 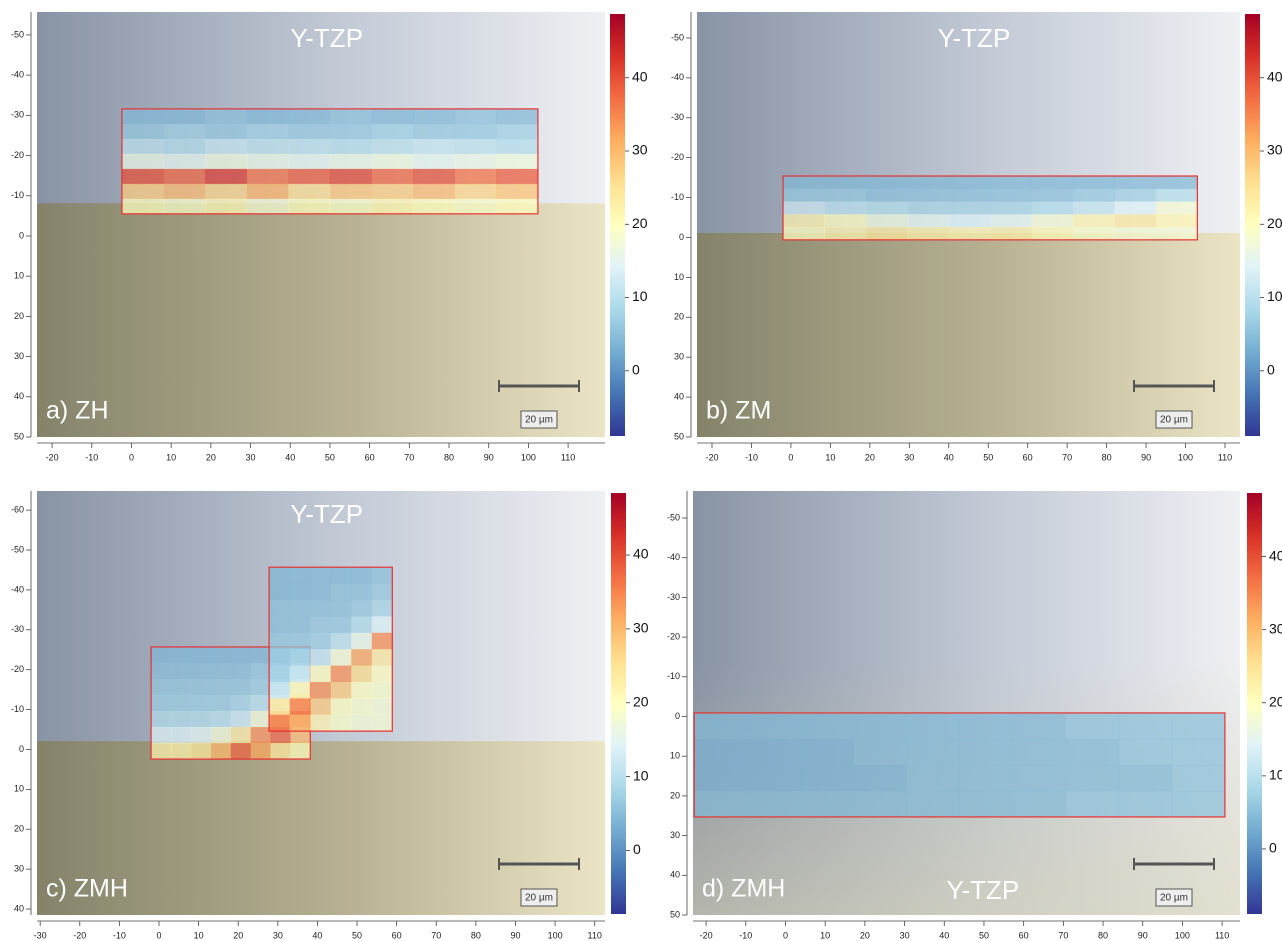 I want to click on panel-label: d) ZMH, so click(x=743, y=889).